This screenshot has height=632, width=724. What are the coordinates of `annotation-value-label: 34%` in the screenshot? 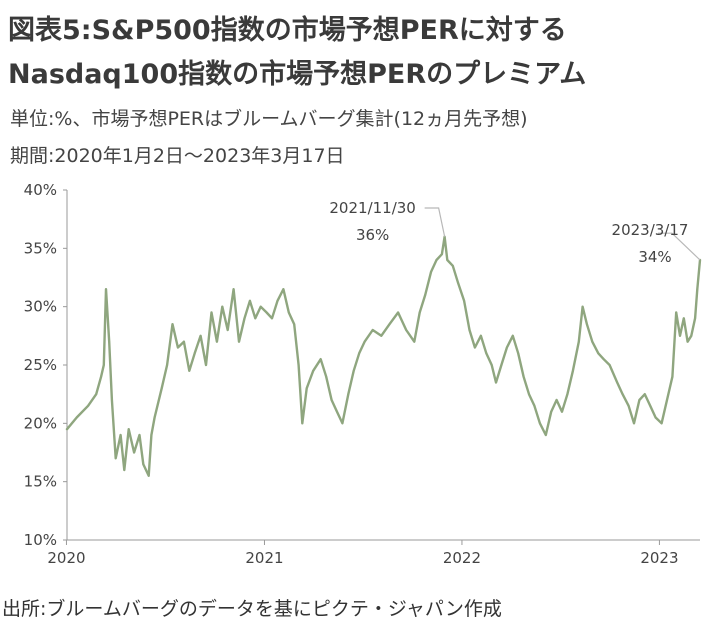 It's located at (654, 257).